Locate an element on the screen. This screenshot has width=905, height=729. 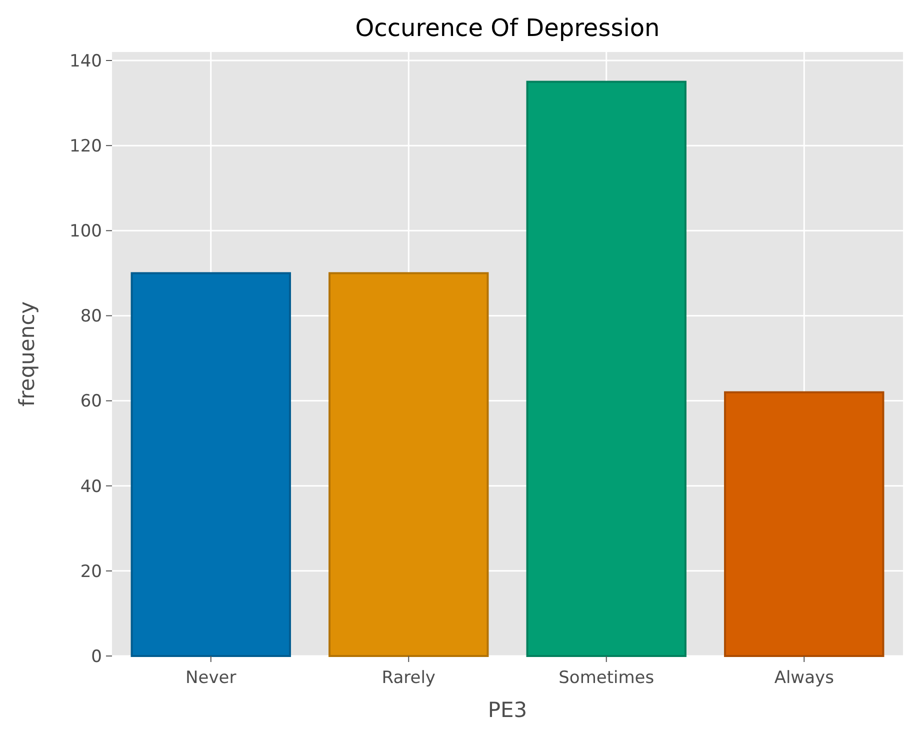
y-tick-label: 60 is located at coordinates (91, 402).